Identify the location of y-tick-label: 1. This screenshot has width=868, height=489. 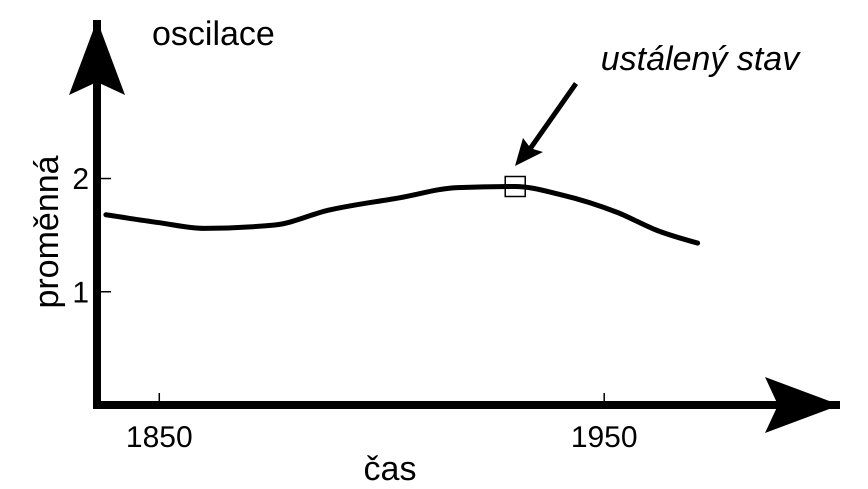
(80, 293).